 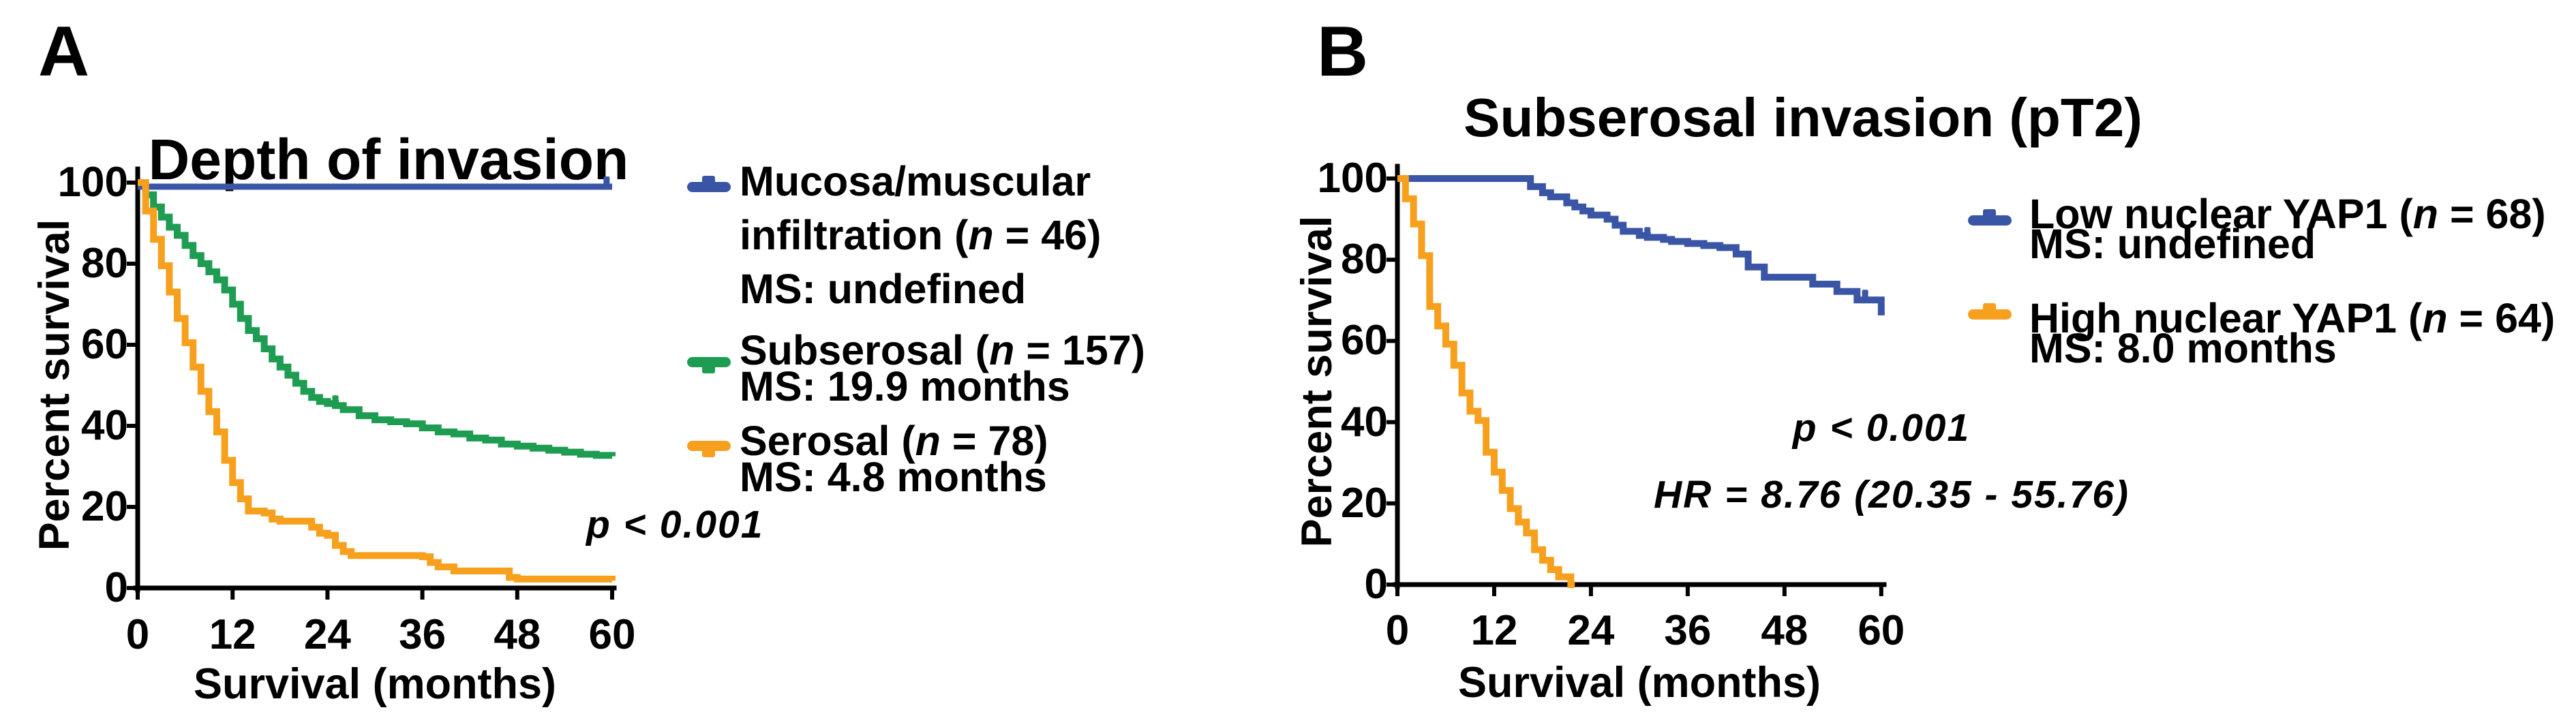 I want to click on panel-a-letter: A, so click(x=64, y=51).